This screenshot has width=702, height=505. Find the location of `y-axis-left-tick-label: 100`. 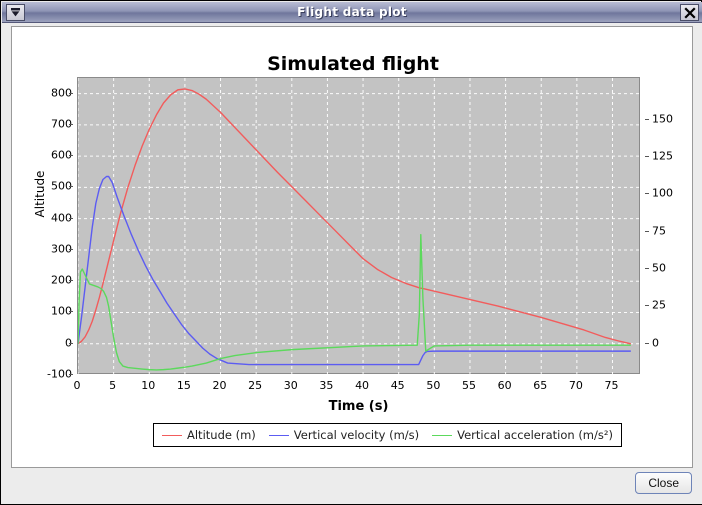

y-axis-left-tick-label: 100 is located at coordinates (61, 311).